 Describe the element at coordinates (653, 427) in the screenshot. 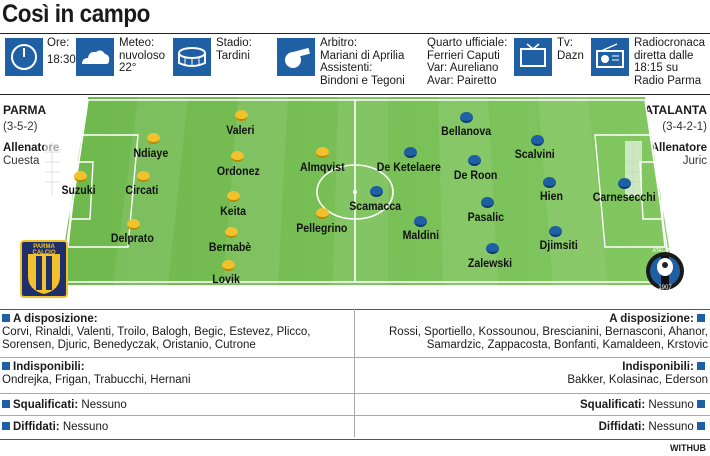

I see `away-warned: Diffidati: Nessuno` at that location.